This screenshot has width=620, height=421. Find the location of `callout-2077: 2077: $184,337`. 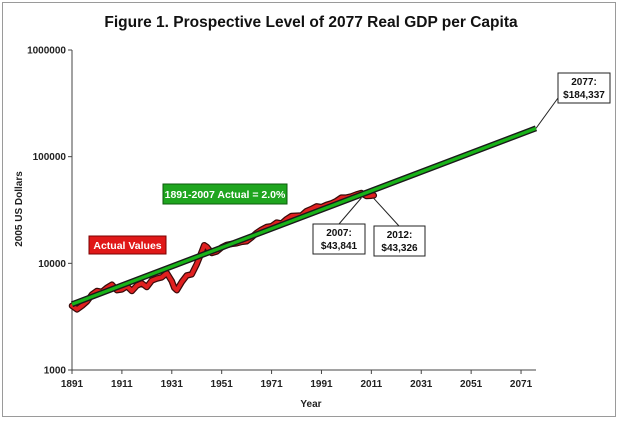

callout-2077: 2077: $184,337 is located at coordinates (573, 100).